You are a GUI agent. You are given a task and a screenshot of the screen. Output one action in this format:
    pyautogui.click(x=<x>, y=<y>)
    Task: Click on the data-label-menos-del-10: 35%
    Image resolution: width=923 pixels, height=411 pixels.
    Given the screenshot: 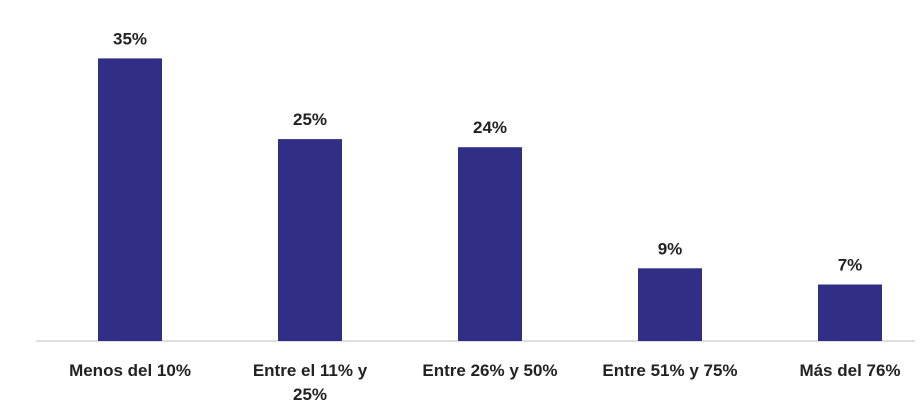 What is the action you would take?
    pyautogui.click(x=130, y=38)
    